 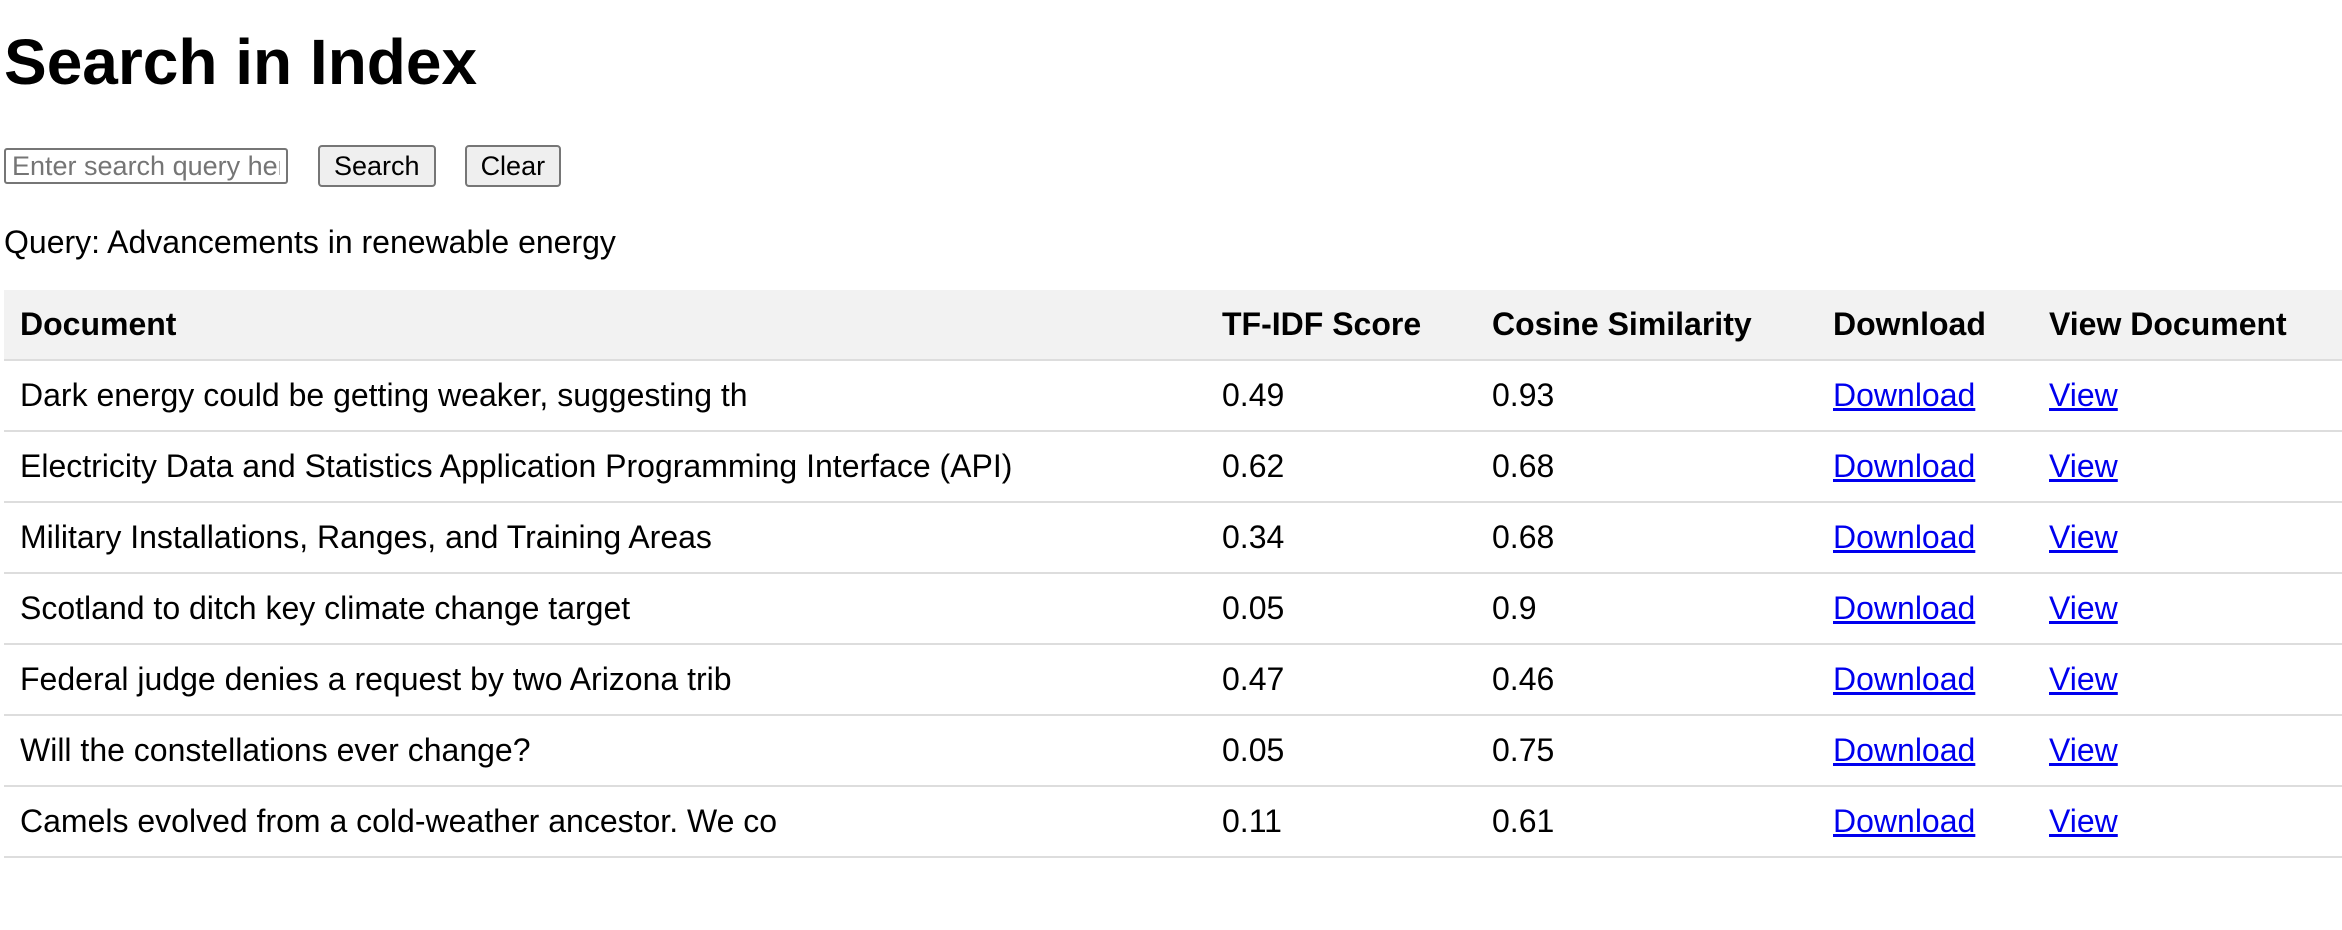 What do you see at coordinates (1173, 242) in the screenshot?
I see `query-display: Query: Advancements in renewable energy` at bounding box center [1173, 242].